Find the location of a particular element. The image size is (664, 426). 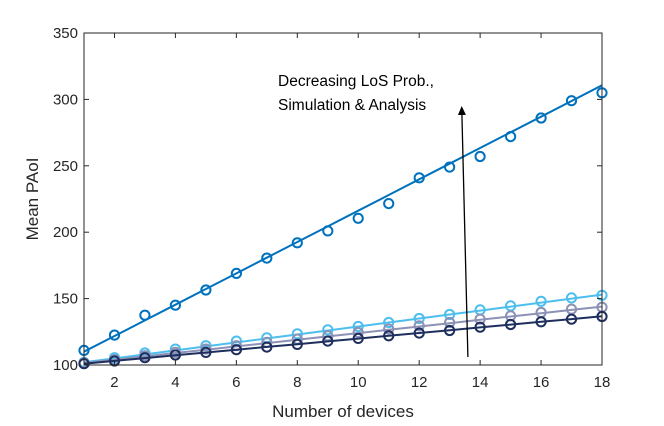

x-tick-label: 12 is located at coordinates (419, 382).